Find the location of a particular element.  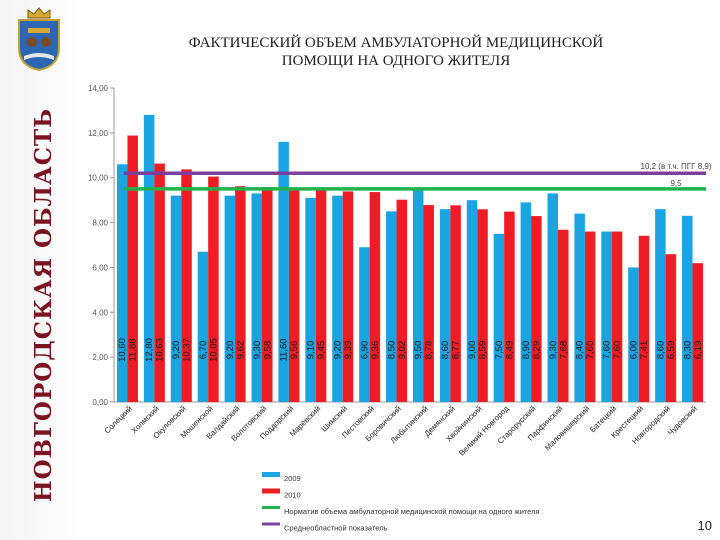

slide-title-line-2: ПОМОЩИ НА ОДНОГО ЖИТЕЛЯ is located at coordinates (396, 61).